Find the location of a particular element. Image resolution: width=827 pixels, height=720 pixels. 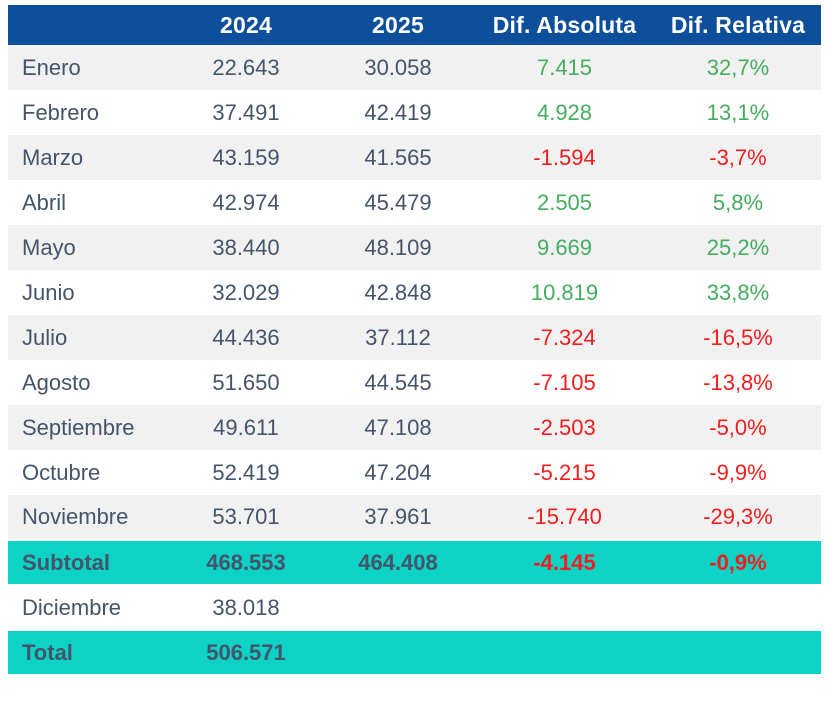

month-row: Abril 42.974 45.479 2.505 5,8% is located at coordinates (414, 202).